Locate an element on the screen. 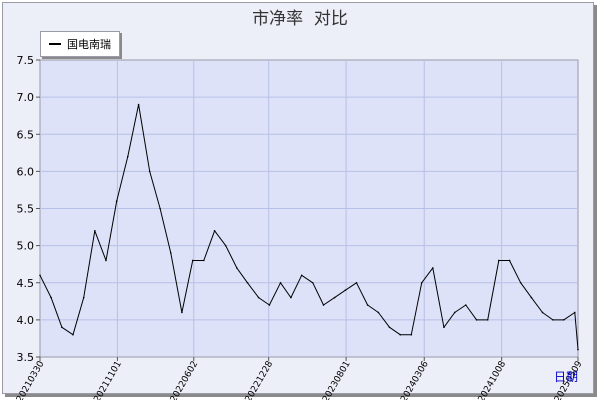 This screenshot has height=400, width=600. x-tick-label: 20220602 is located at coordinates (185, 380).